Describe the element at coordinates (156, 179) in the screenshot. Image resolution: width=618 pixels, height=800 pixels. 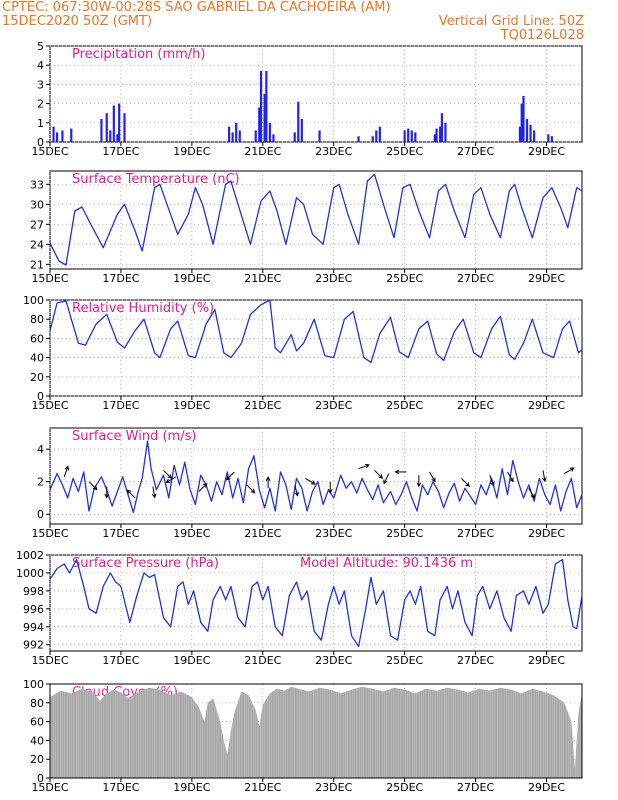
I see `panel-title: Surface Temperature (nC)` at that location.